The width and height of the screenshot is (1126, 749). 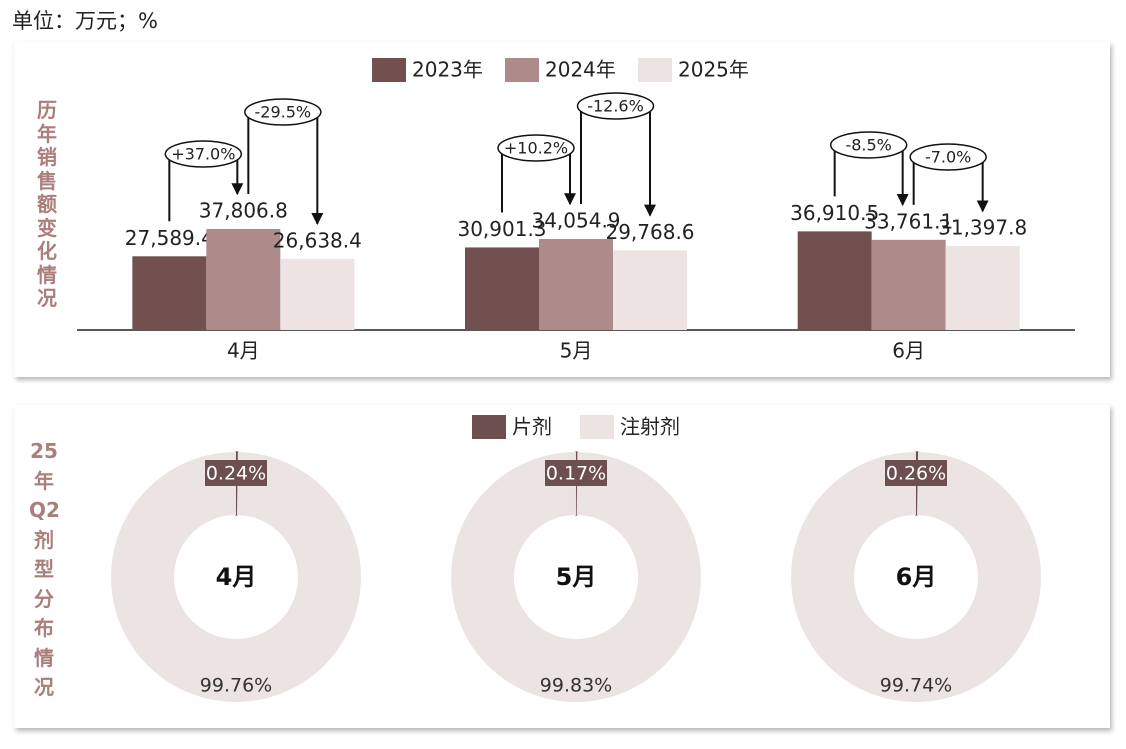 What do you see at coordinates (576, 351) in the screenshot?
I see `x-tick-label: 5月` at bounding box center [576, 351].